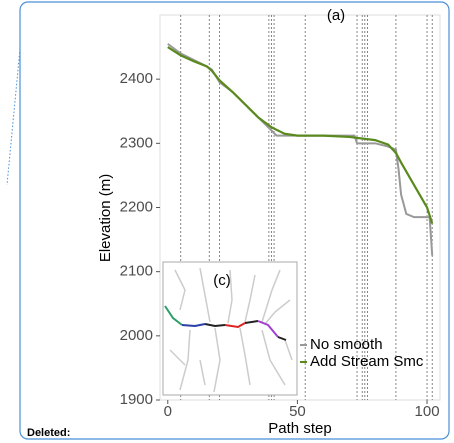  I want to click on y-axis-label: Elevation (m), so click(105, 218).